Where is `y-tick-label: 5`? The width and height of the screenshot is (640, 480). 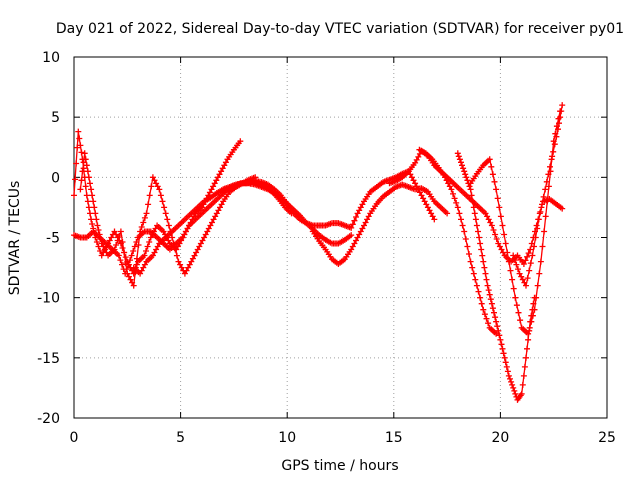
y-tick-label: 5 is located at coordinates (55, 118).